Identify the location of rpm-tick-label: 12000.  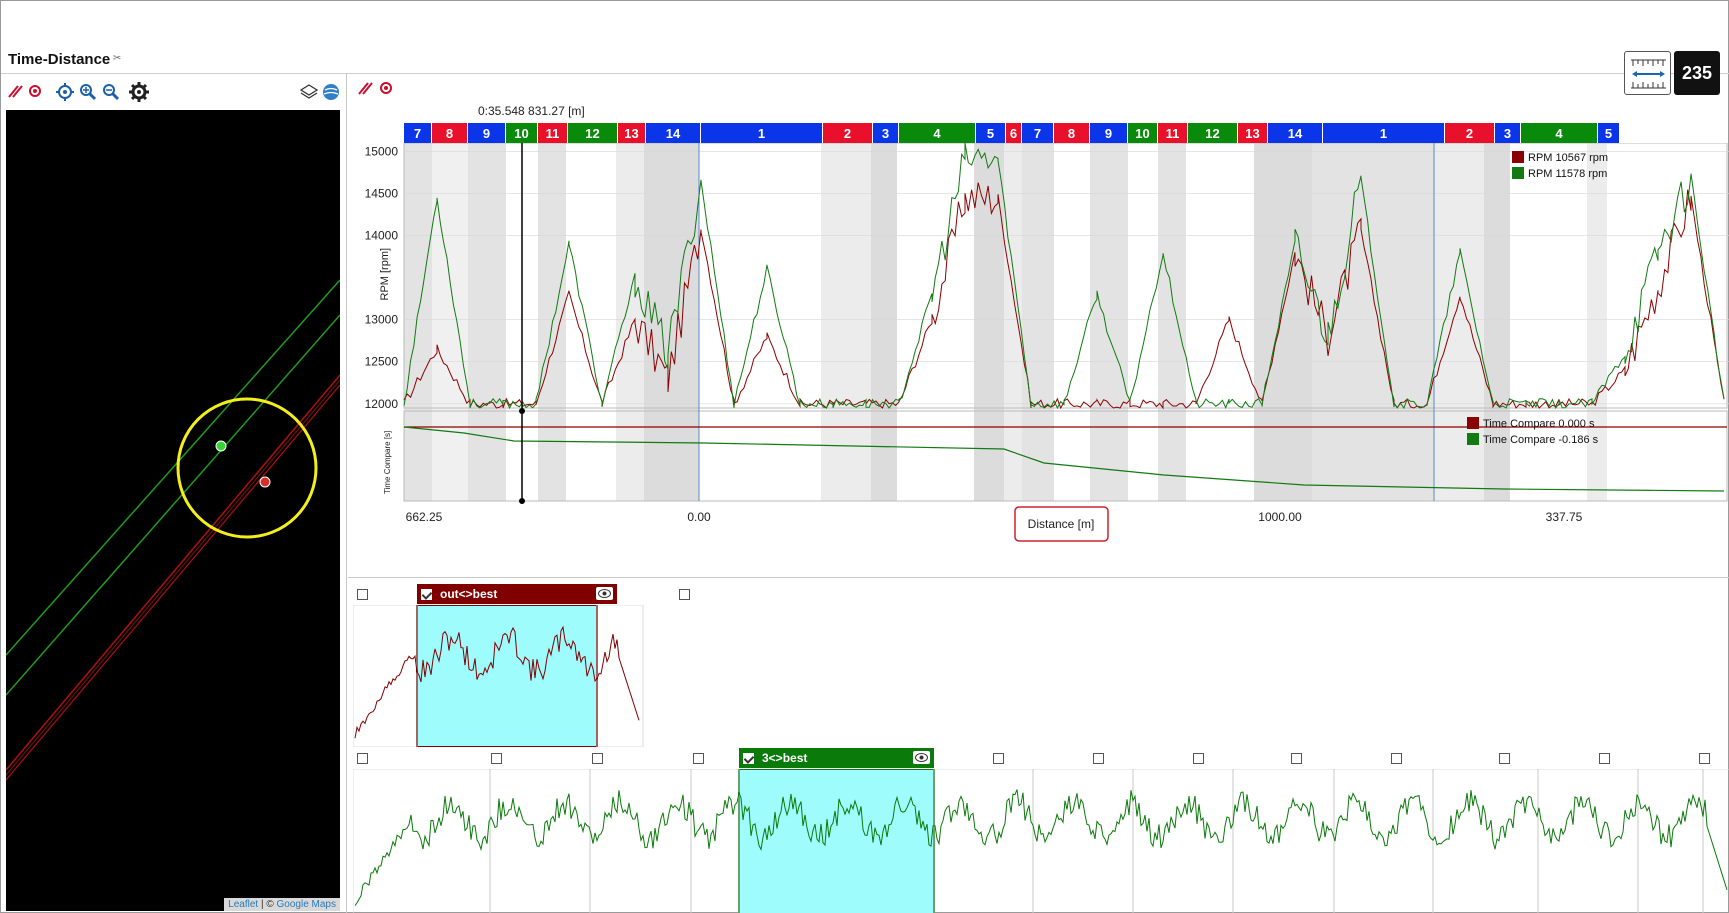
(382, 404).